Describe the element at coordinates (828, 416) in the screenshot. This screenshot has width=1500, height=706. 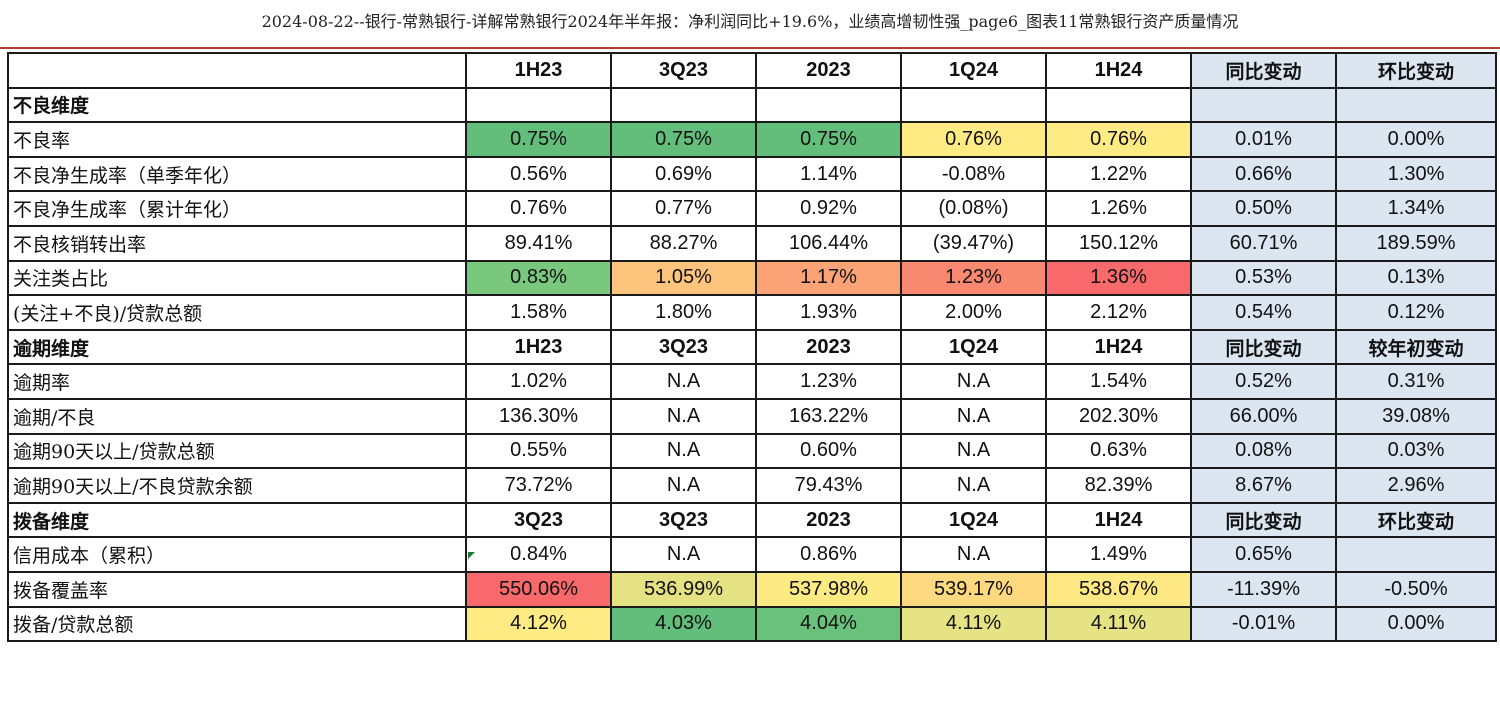
I see `value-cell: 163.22%` at that location.